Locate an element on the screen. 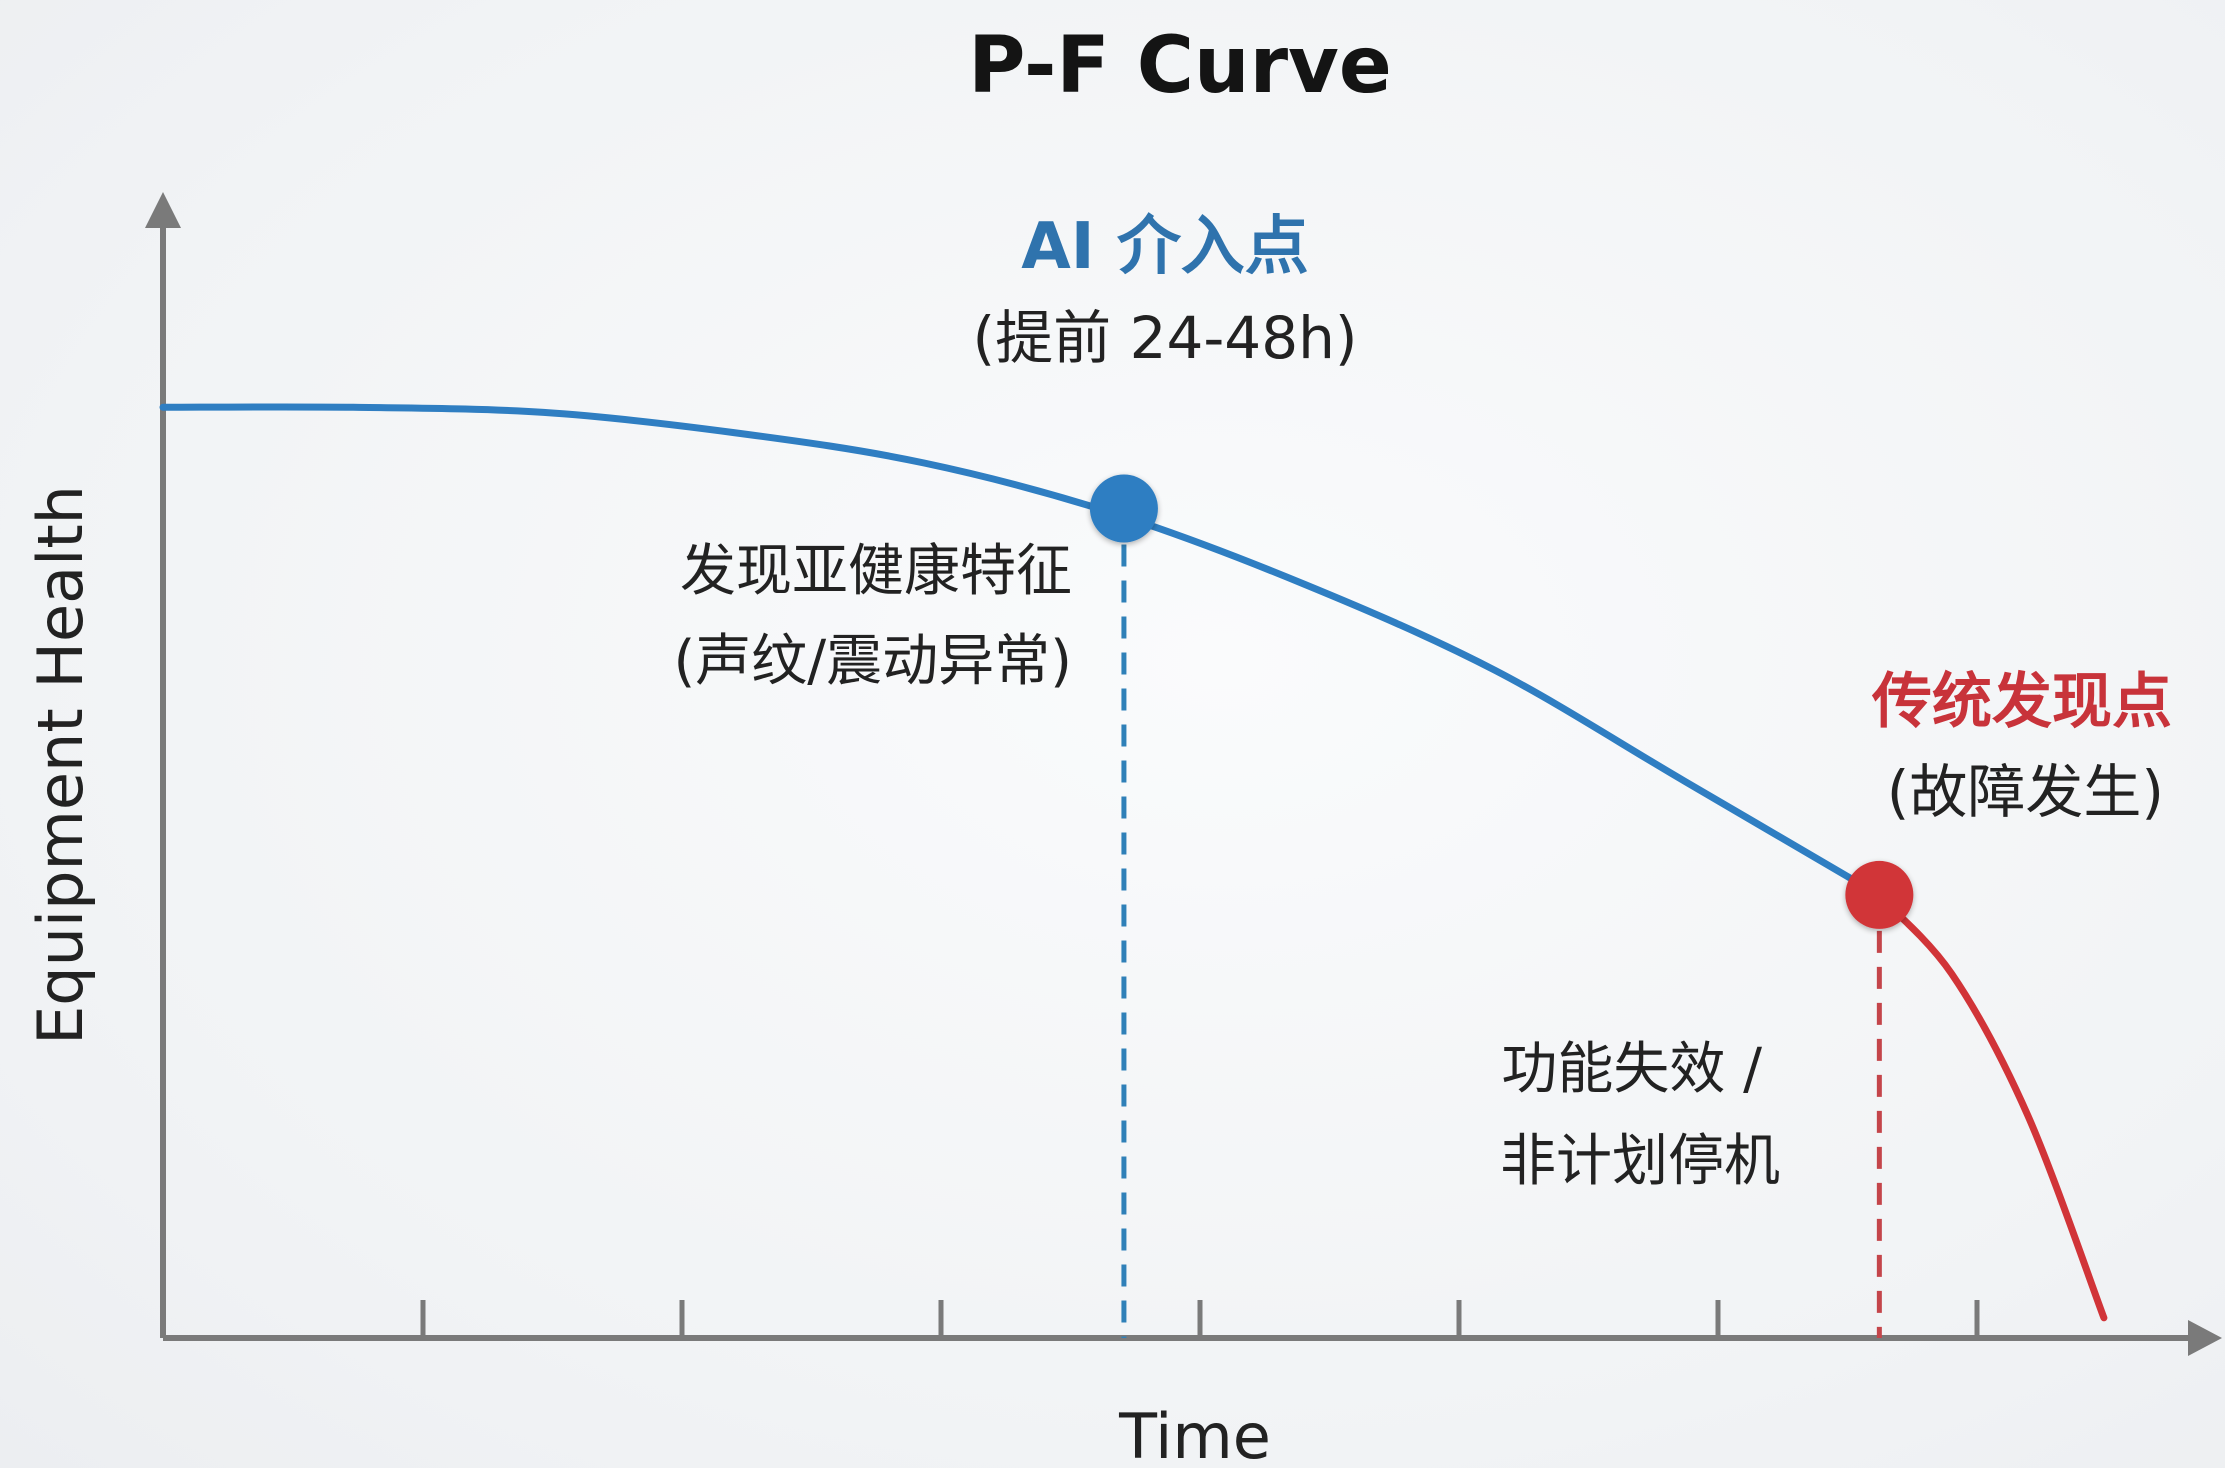  f-point-heading: 传统发现点 is located at coordinates (2021, 702).